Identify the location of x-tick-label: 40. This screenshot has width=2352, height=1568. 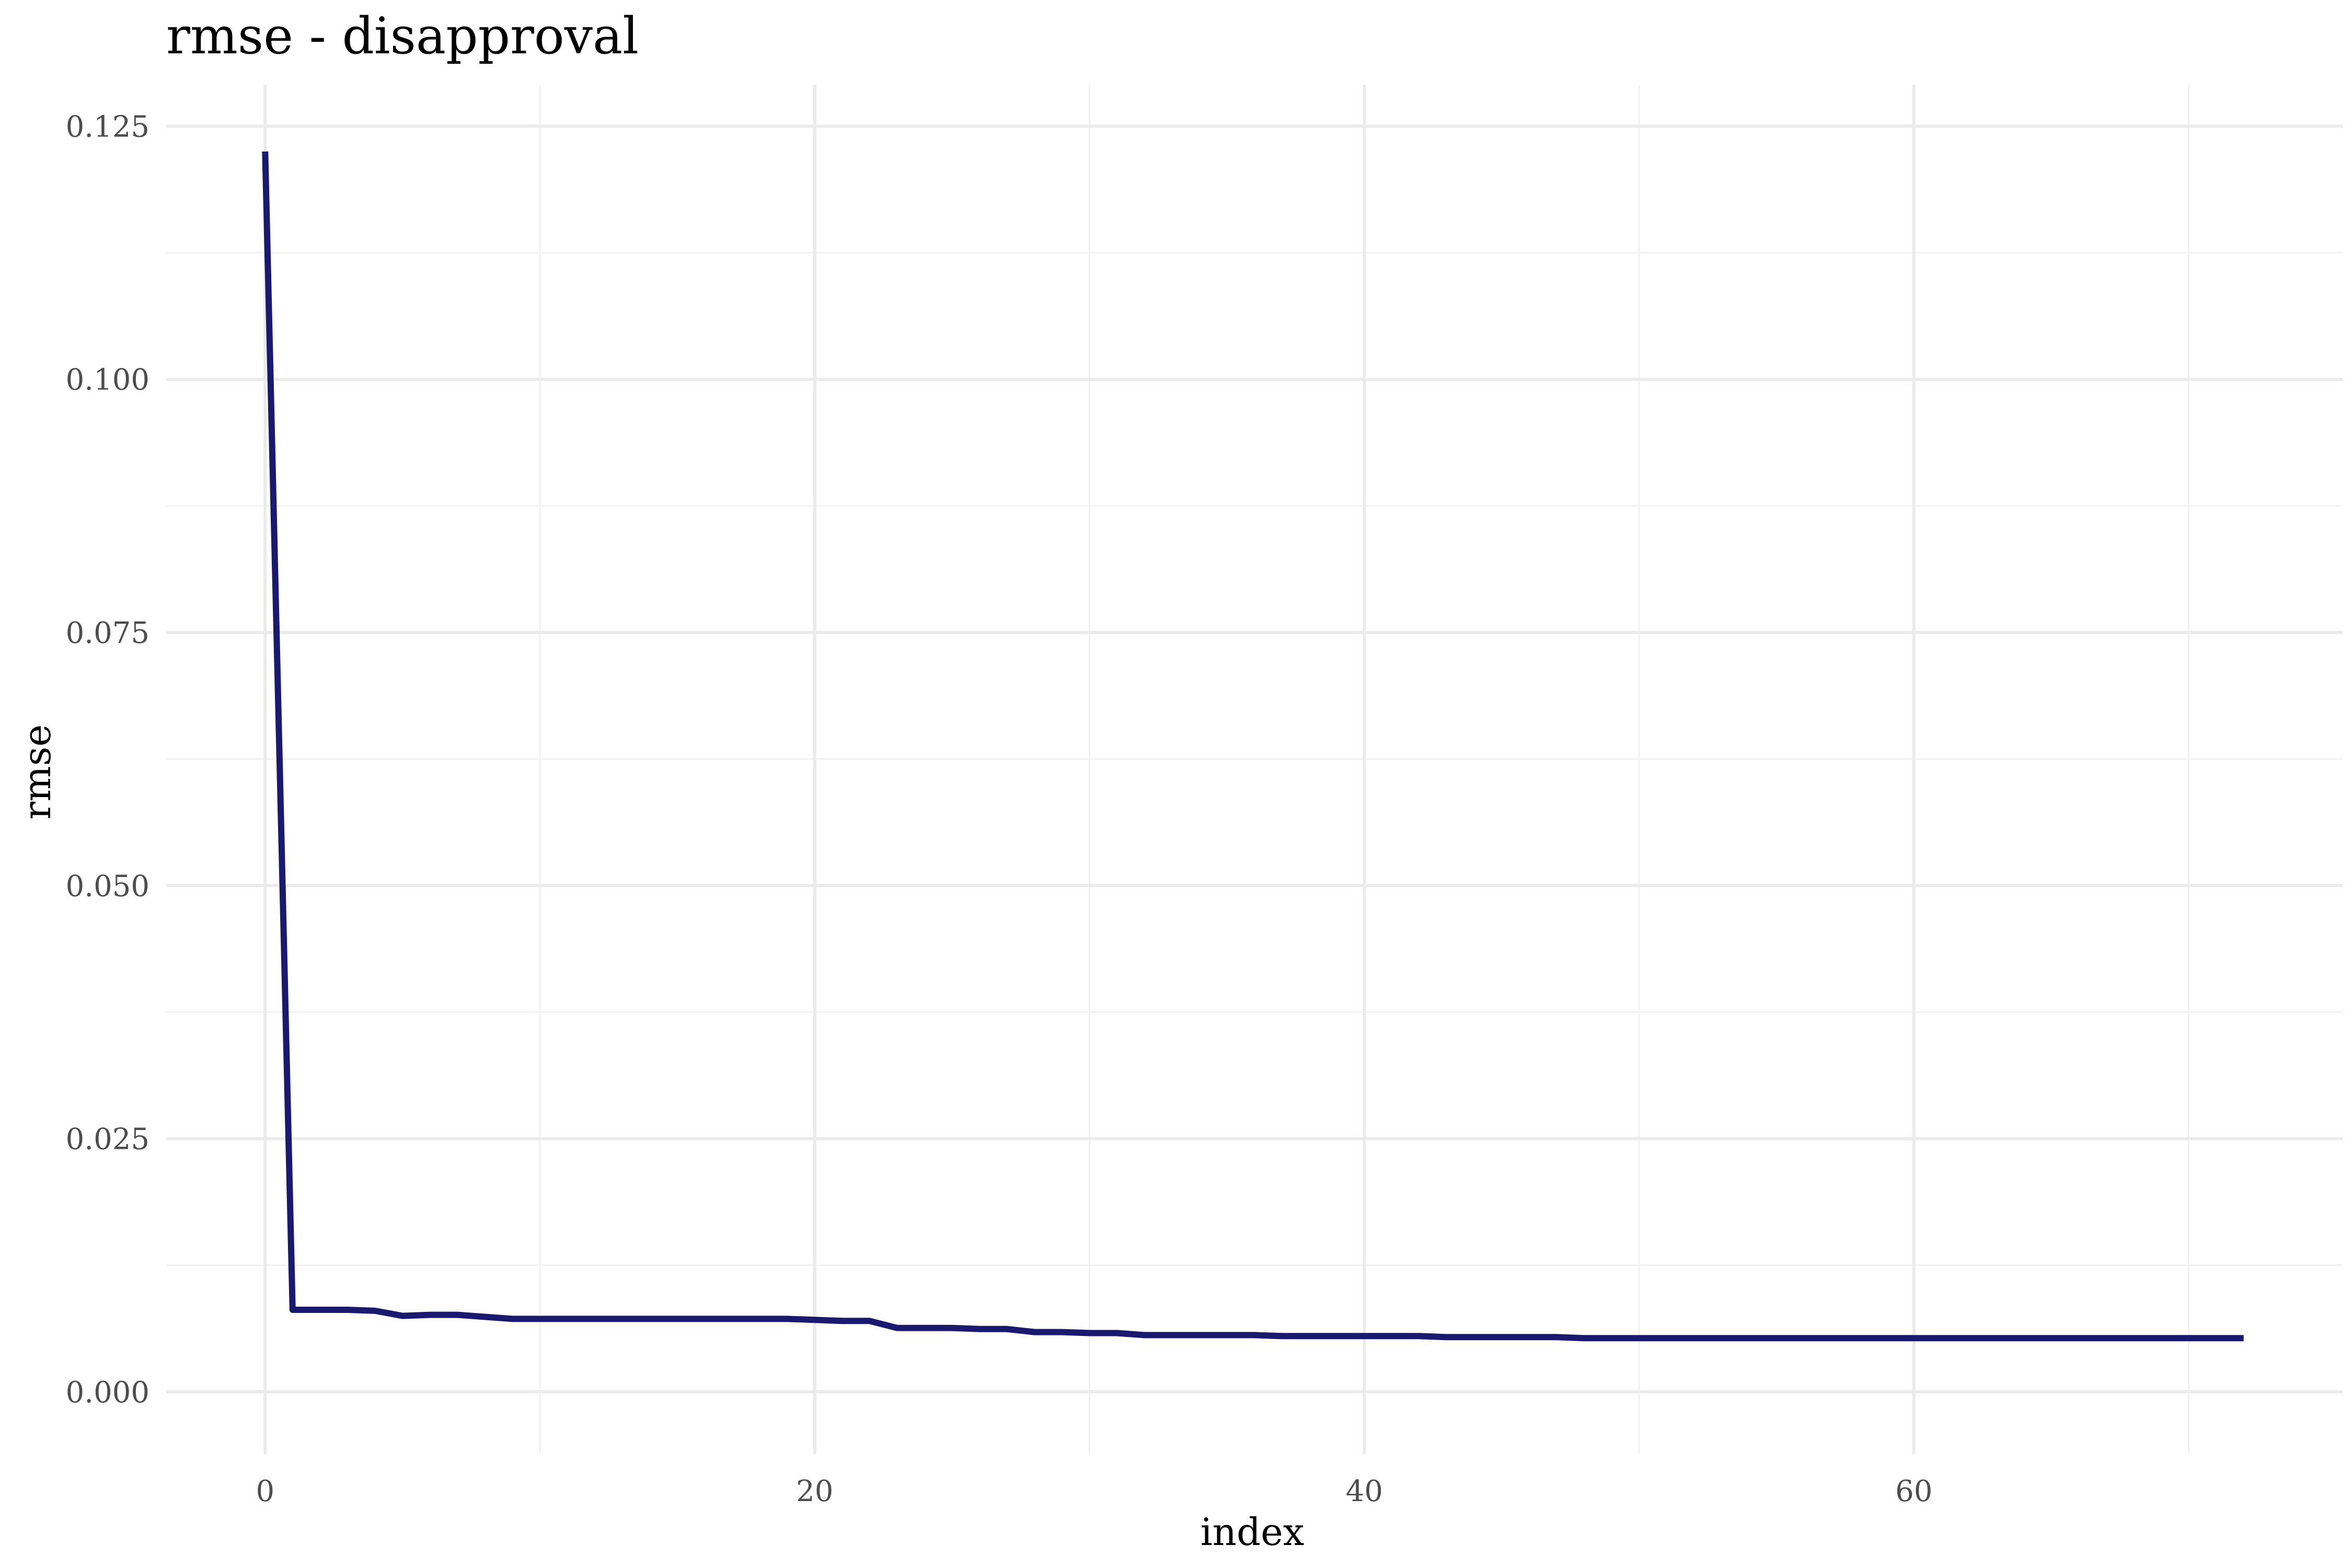
(1364, 1491).